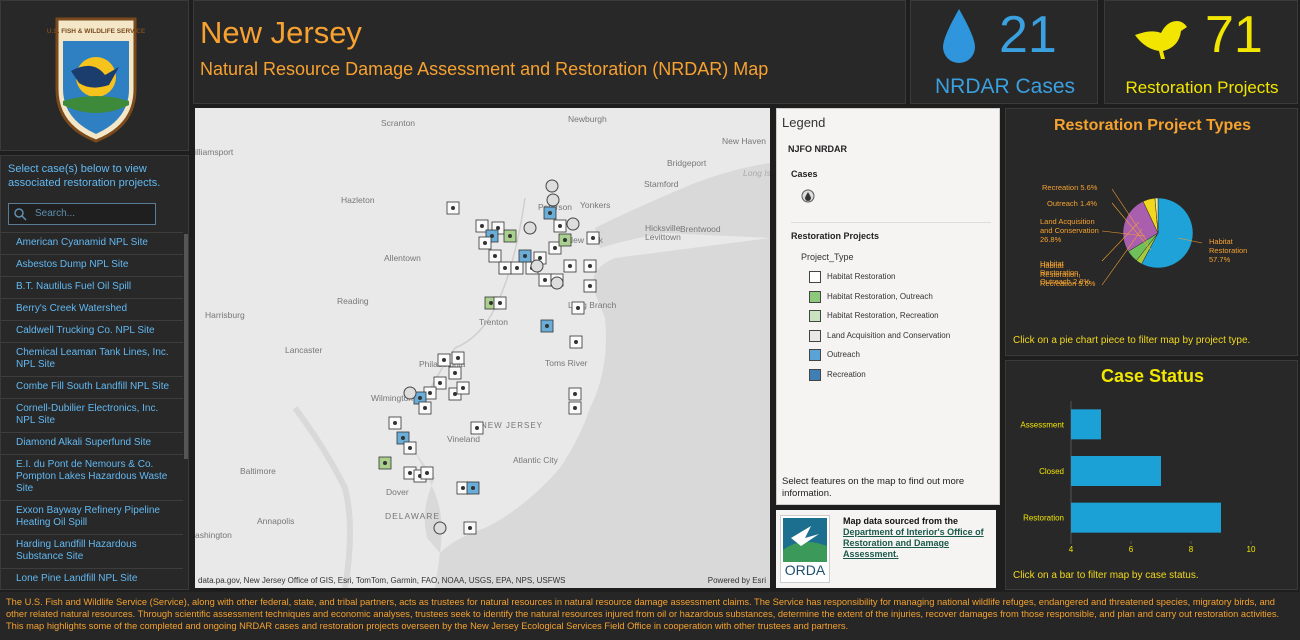  Describe the element at coordinates (585, 240) in the screenshot. I see `map-label: New York` at that location.